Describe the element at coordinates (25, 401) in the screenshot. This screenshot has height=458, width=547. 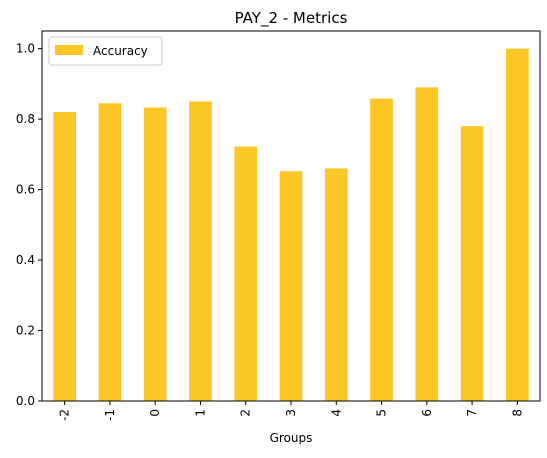
I see `y-tick-label: 0.0` at that location.